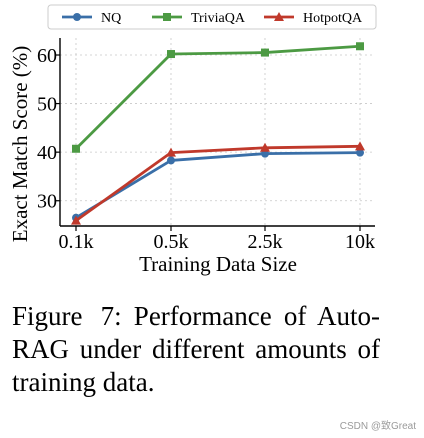  What do you see at coordinates (47, 202) in the screenshot?
I see `y-tick-label: 30` at bounding box center [47, 202].